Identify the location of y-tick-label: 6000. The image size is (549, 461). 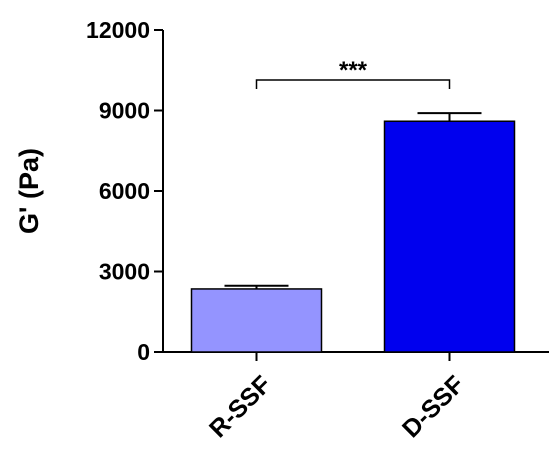
(124, 191).